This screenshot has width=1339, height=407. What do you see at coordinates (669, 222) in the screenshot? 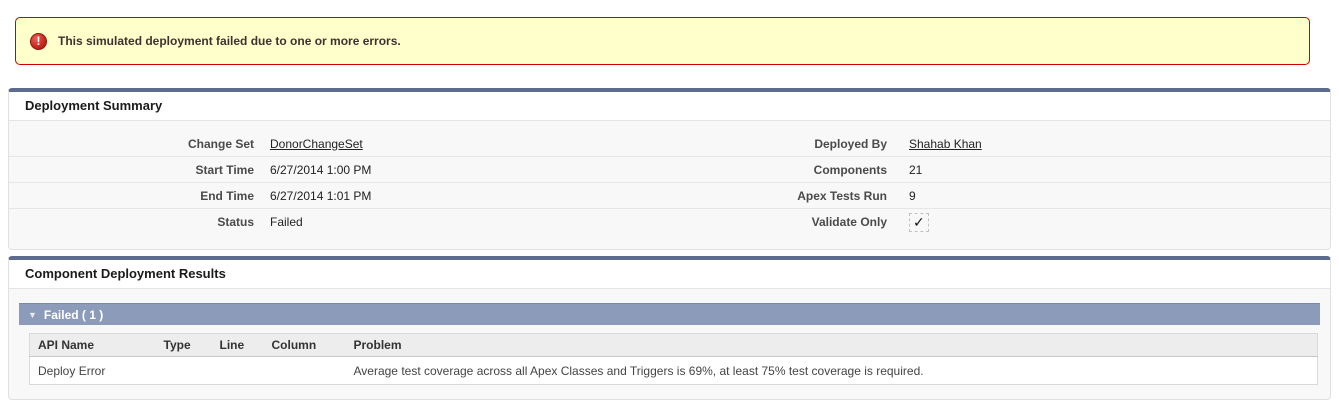
I see `summary-row-status: Status Failed Validate Only ✓` at bounding box center [669, 222].